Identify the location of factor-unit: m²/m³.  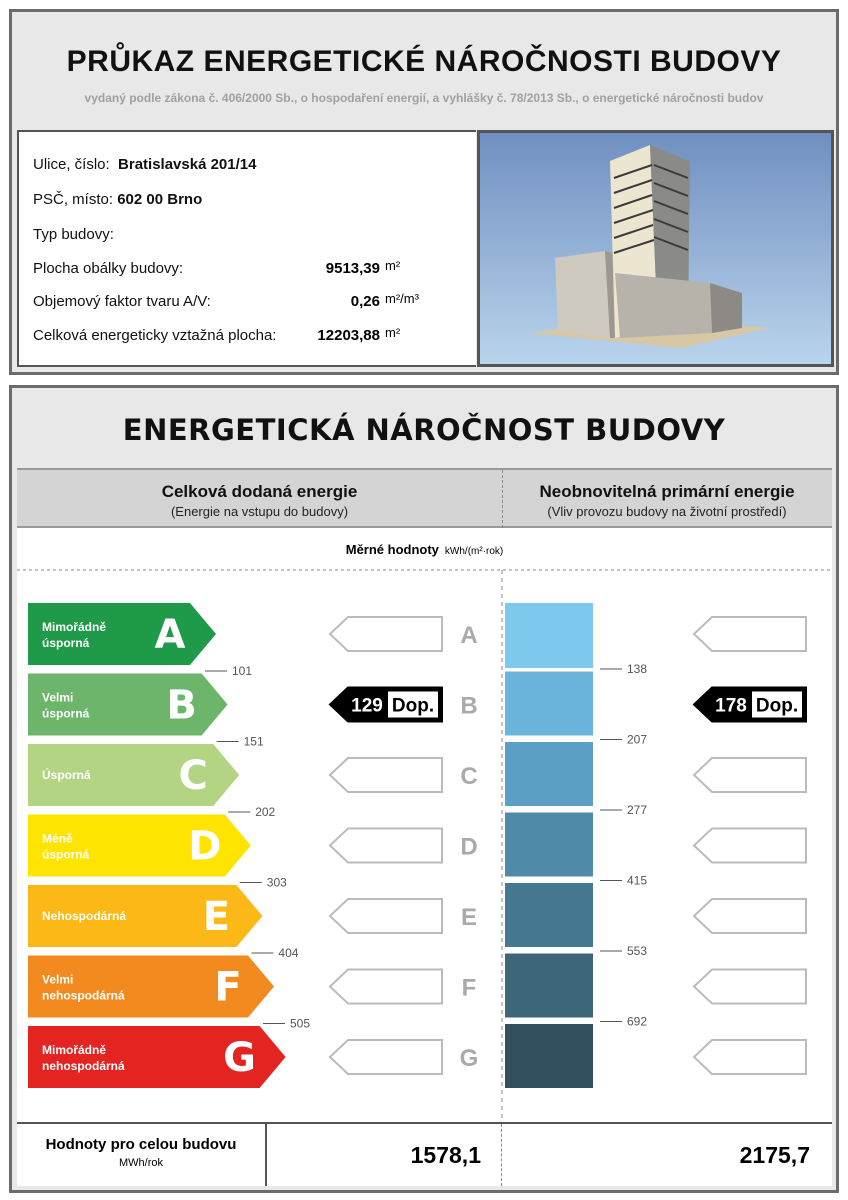
(402, 298).